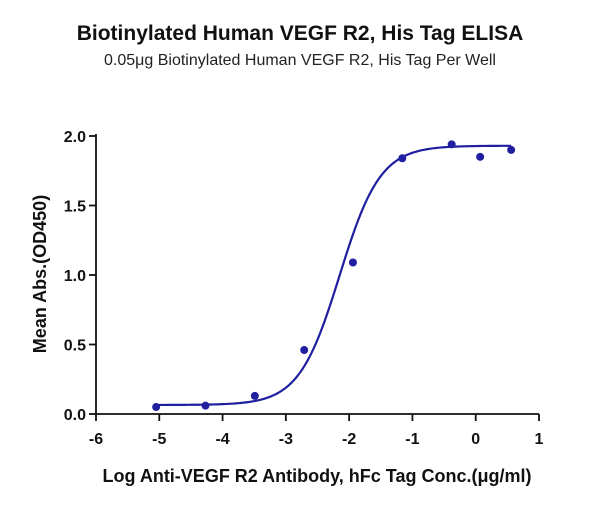  I want to click on x-tick-label: 0, so click(475, 439).